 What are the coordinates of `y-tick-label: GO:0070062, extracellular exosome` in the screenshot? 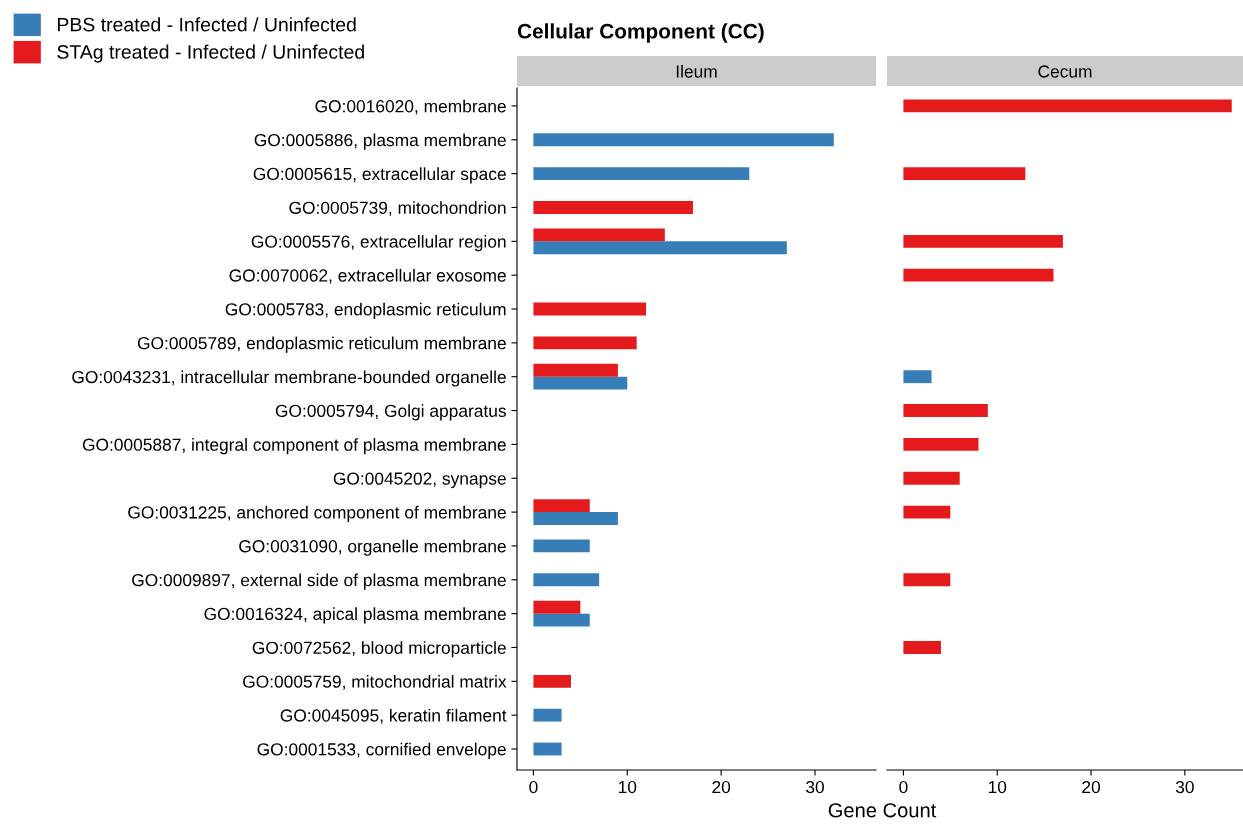 It's located at (367, 276).